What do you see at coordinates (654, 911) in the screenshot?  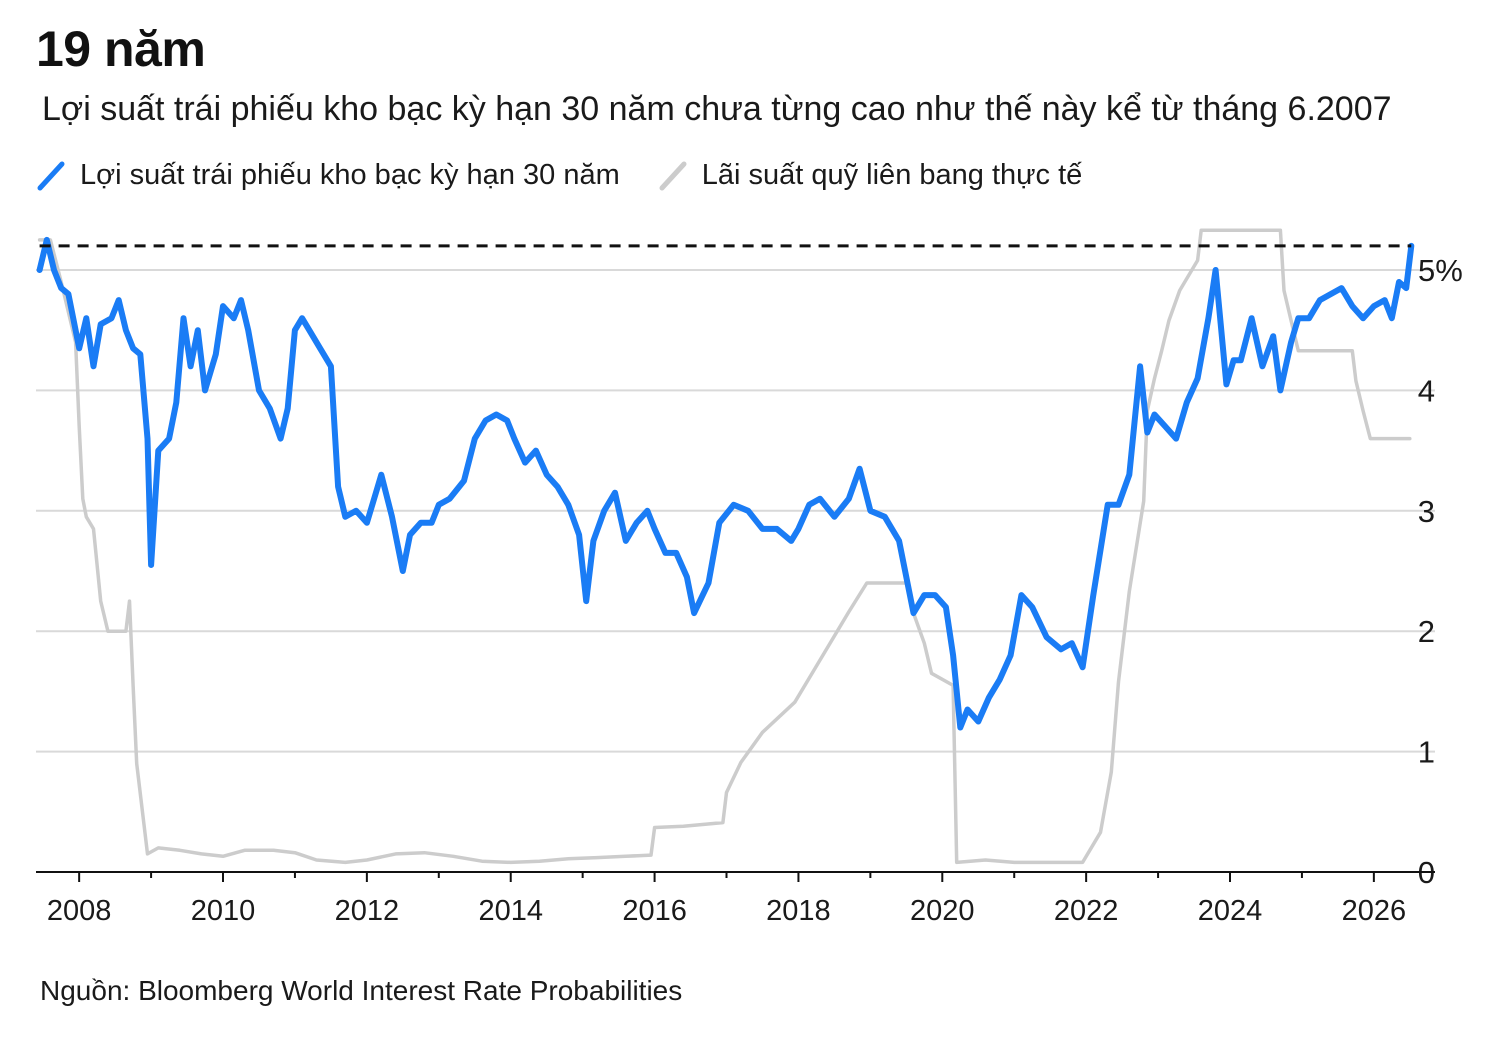 I see `x-tick-label: 2016` at bounding box center [654, 911].